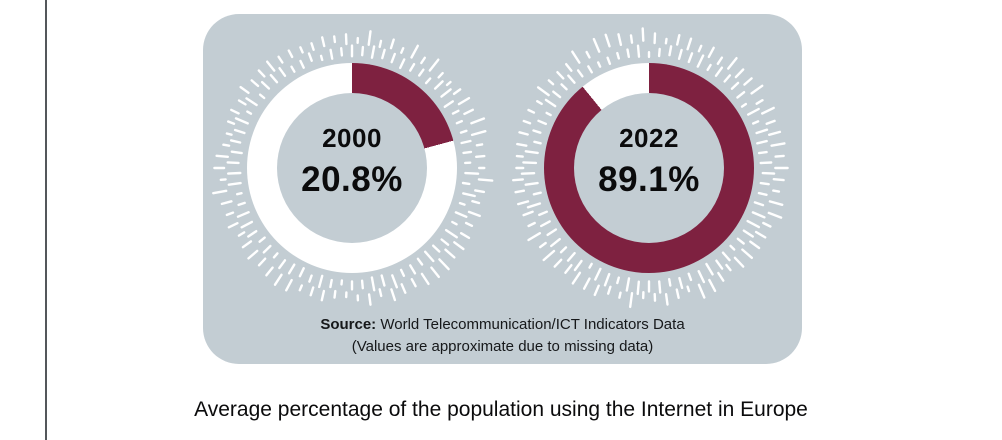  I want to click on donut-text-stack: 2000 20.8%, so click(352, 161).